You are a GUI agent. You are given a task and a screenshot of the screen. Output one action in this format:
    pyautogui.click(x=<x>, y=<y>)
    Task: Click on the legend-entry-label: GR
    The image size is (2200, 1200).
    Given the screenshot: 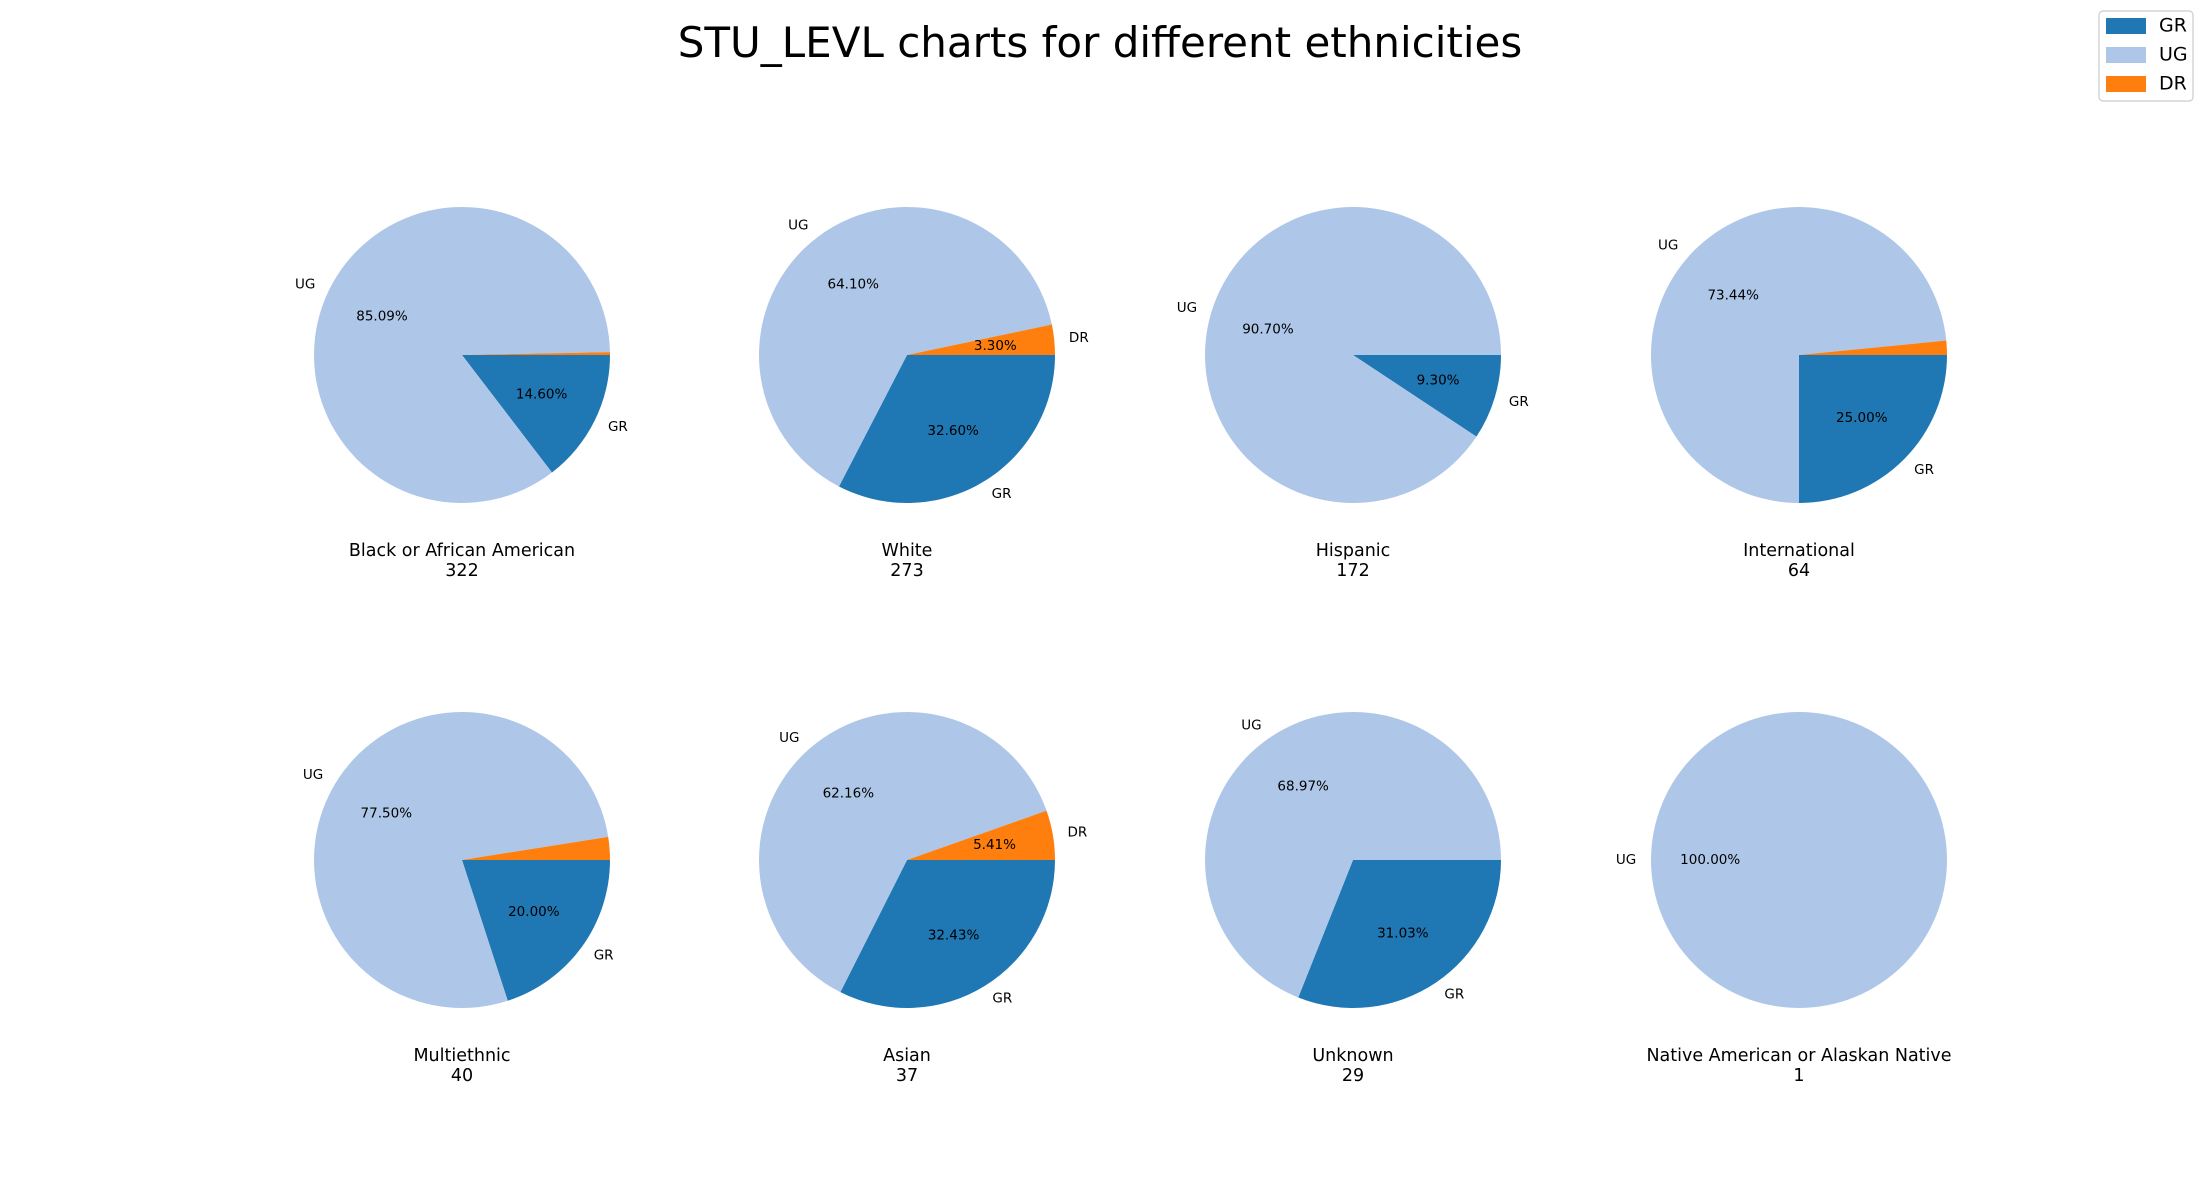 What is the action you would take?
    pyautogui.click(x=2173, y=26)
    